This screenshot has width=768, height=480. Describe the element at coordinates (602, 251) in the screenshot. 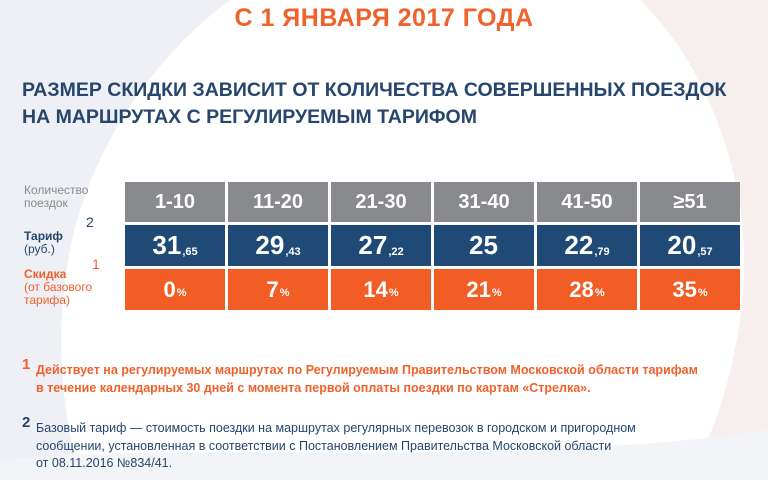

I see `tariff-kopecks: ,79` at that location.